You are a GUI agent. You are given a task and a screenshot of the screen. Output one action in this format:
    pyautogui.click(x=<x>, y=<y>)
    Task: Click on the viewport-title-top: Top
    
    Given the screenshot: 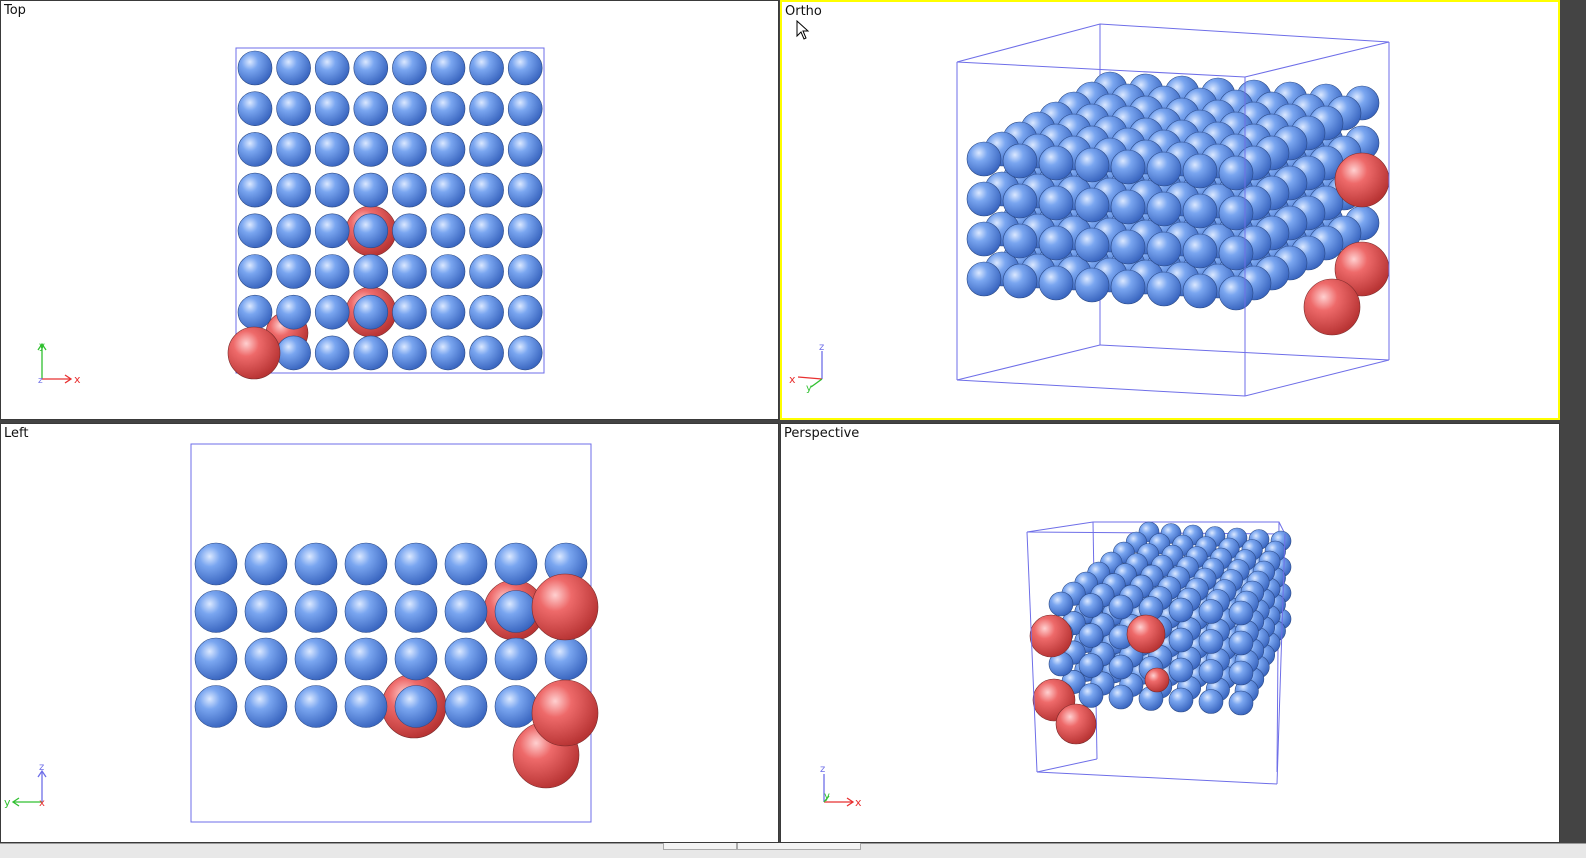 What is the action you would take?
    pyautogui.click(x=15, y=10)
    